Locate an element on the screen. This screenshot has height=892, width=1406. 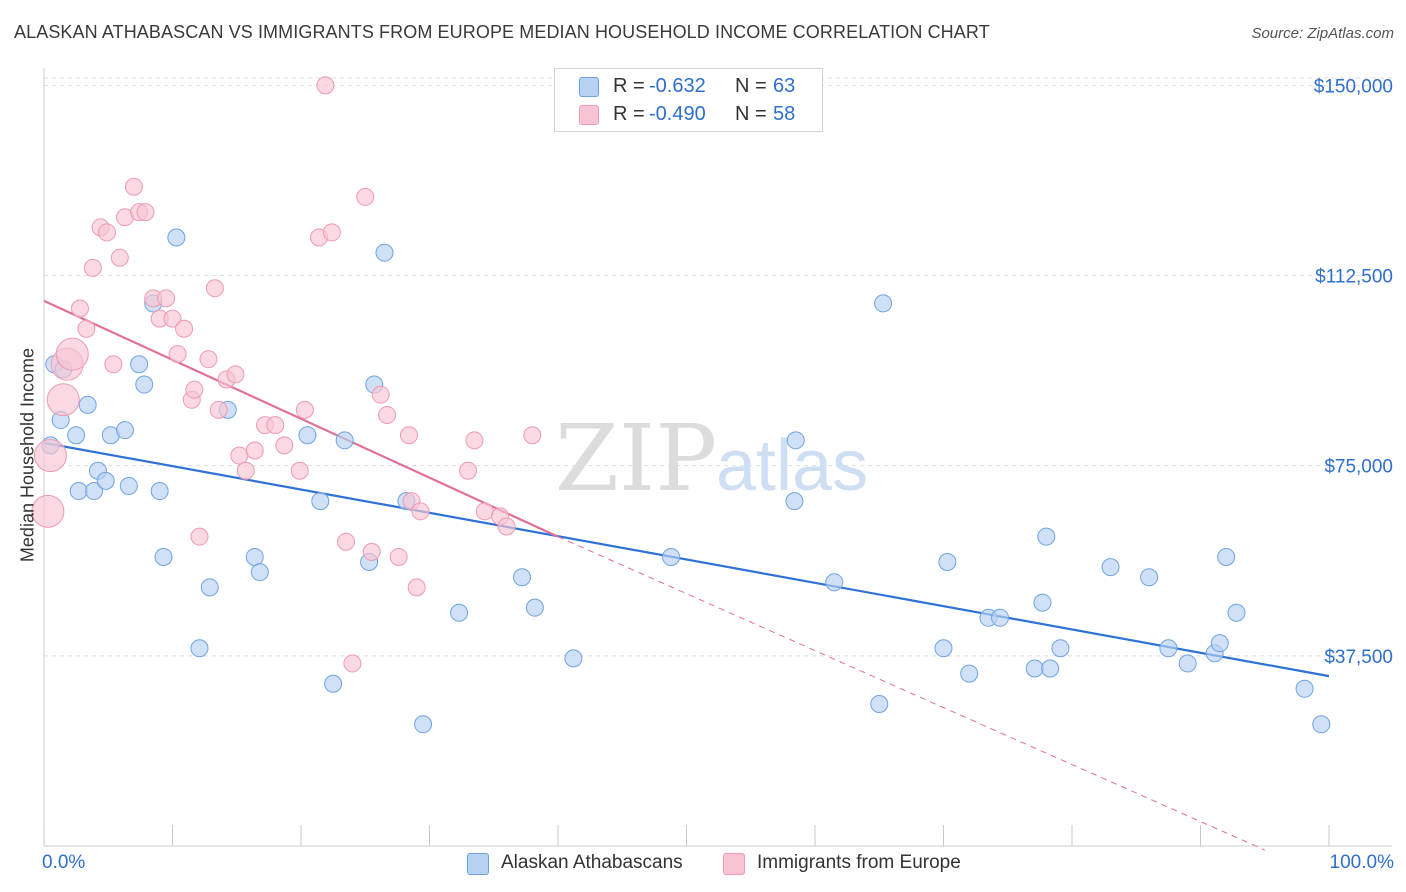
legend-r-value: -0.632 is located at coordinates (677, 86).